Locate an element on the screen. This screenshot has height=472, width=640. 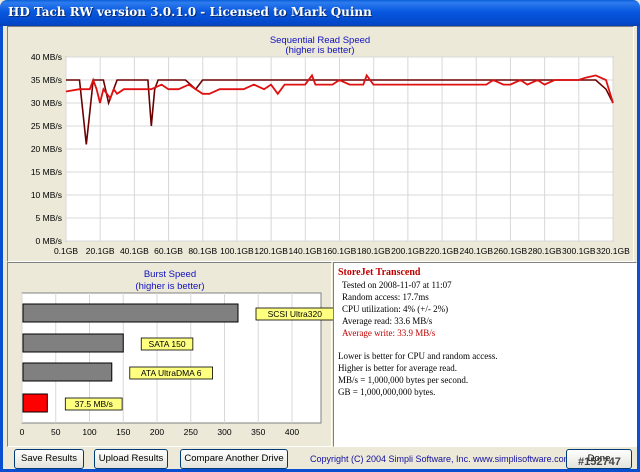
burst-x-tick-label: 100 is located at coordinates (89, 432).